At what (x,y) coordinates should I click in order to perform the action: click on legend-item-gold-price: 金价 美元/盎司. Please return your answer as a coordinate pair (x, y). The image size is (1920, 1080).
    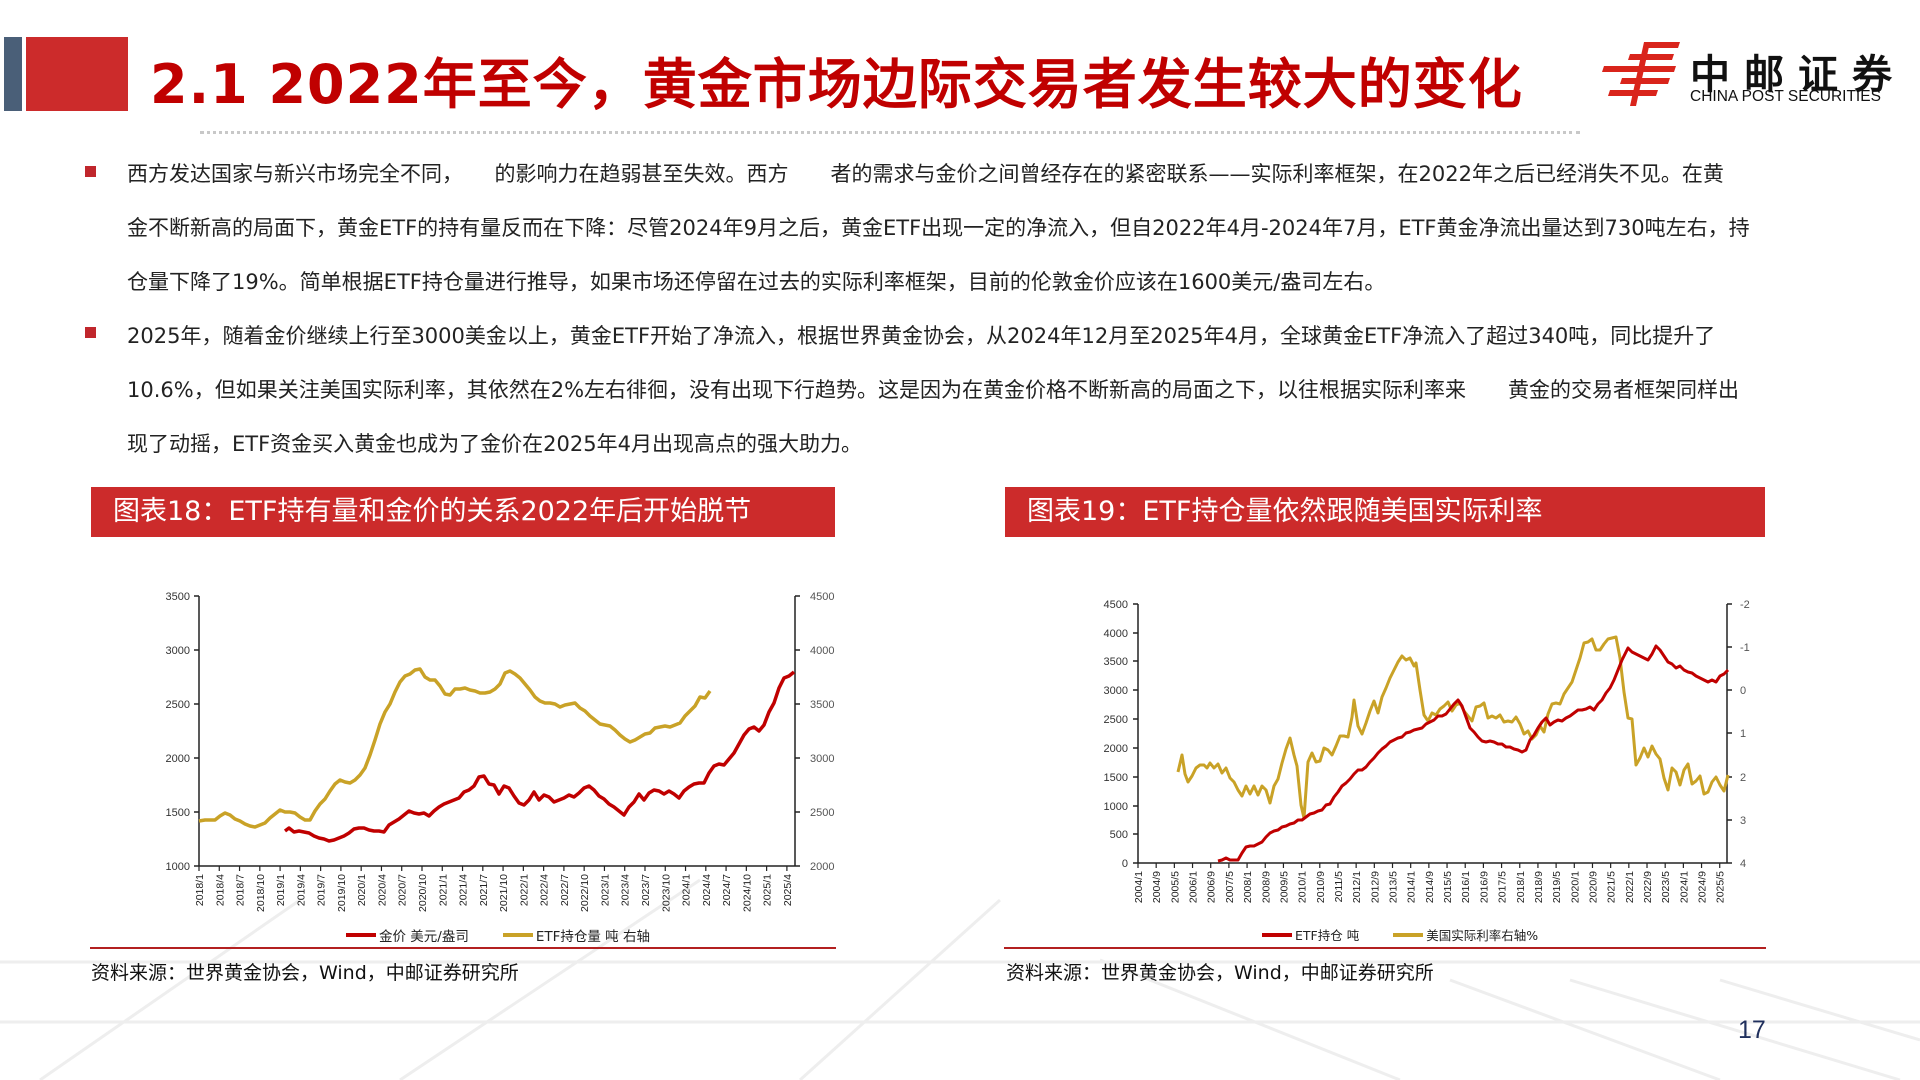
    Looking at the image, I should click on (407, 935).